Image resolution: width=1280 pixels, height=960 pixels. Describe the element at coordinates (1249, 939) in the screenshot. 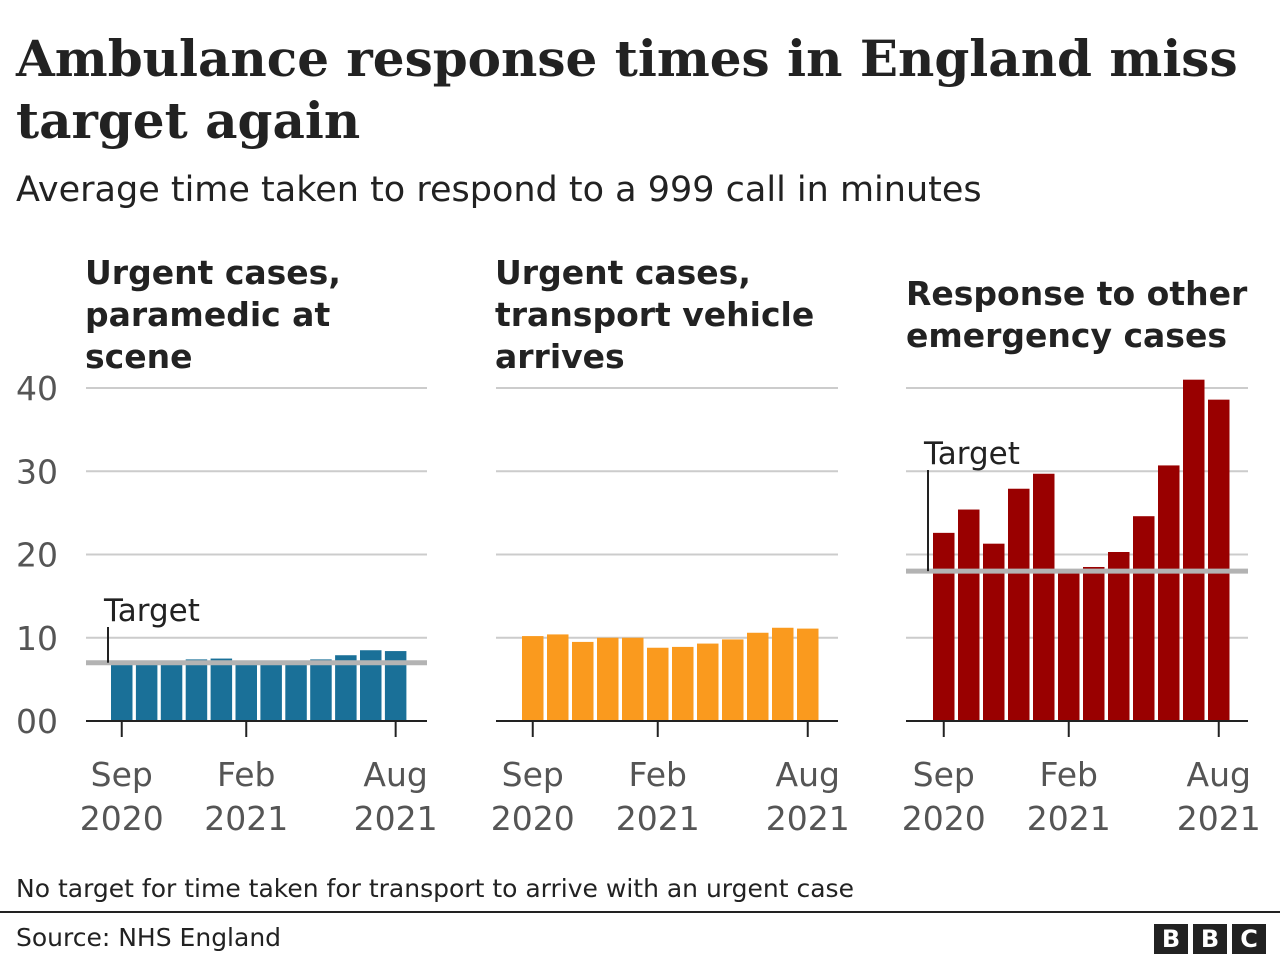

I see `bbc-logo-block: C` at that location.